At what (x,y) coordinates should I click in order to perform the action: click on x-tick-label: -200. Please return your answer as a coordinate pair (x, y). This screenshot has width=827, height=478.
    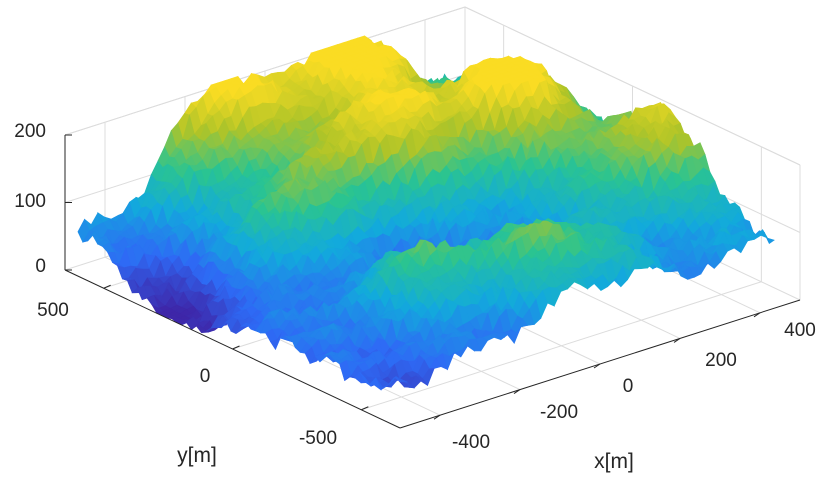
    Looking at the image, I should click on (559, 412).